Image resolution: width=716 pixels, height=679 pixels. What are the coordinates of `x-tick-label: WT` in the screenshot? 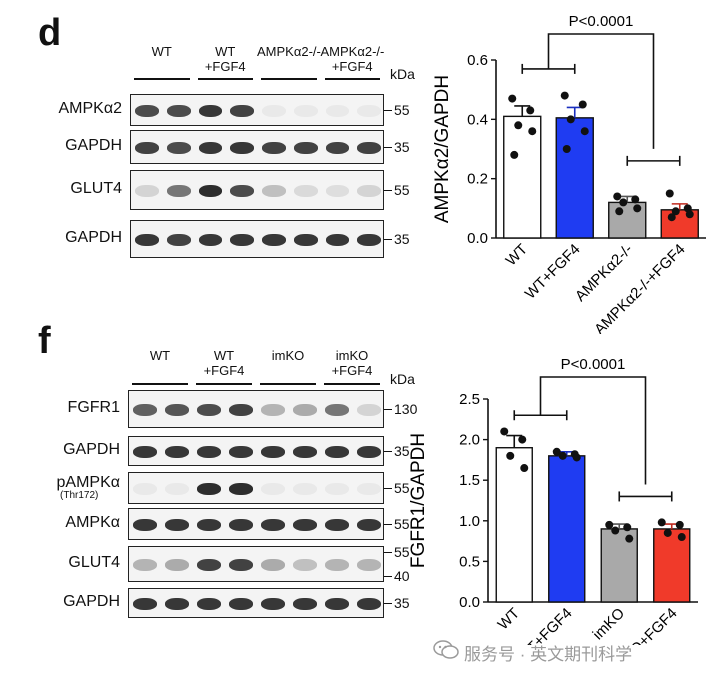 It's located at (509, 619).